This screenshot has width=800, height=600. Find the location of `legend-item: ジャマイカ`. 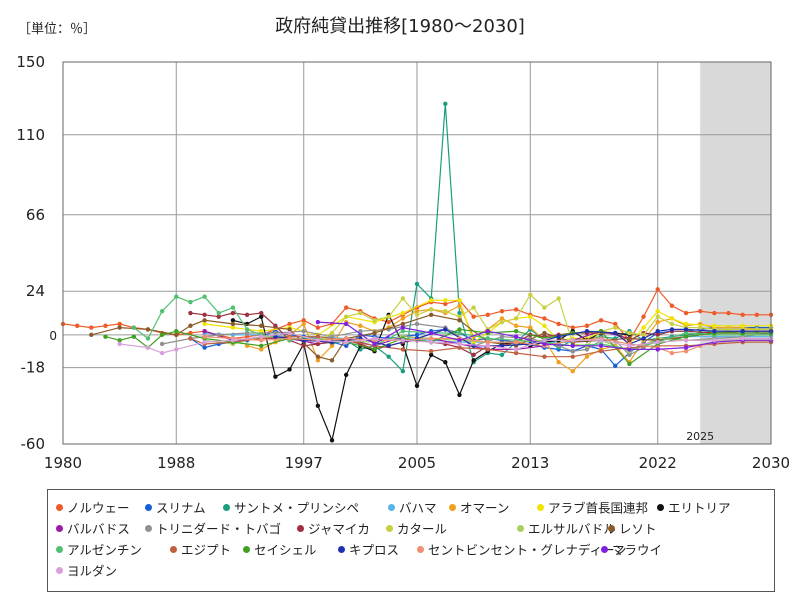

legend-item: ジャマイカ is located at coordinates (333, 529).